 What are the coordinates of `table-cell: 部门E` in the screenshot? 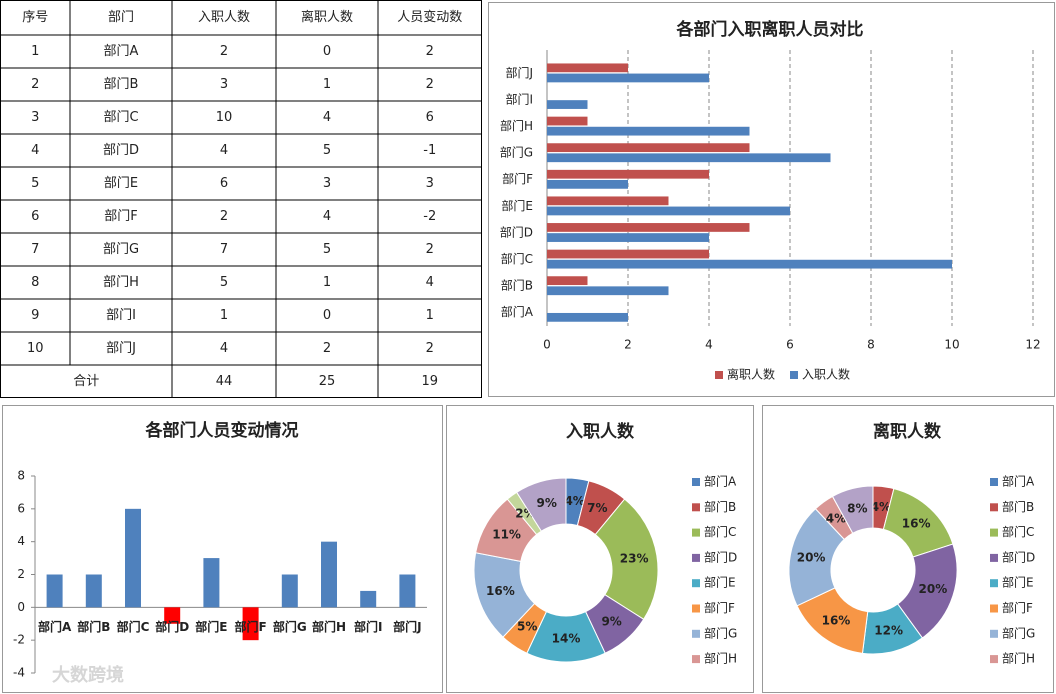 It's located at (121, 183).